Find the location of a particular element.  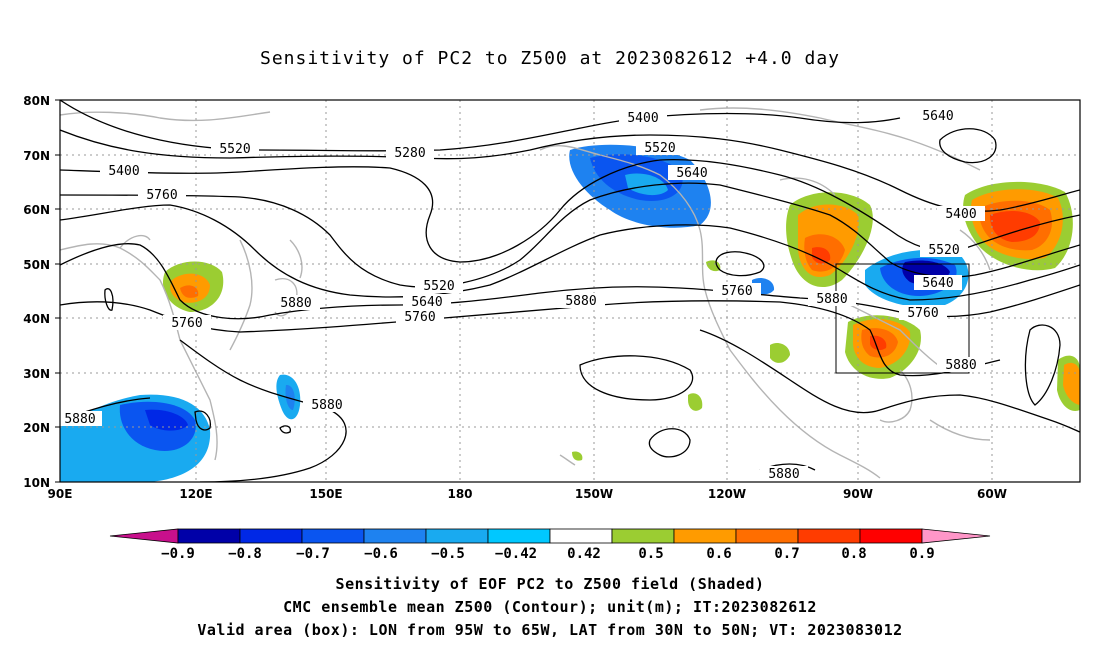

colorbar-tick: −0.8 is located at coordinates (245, 554).